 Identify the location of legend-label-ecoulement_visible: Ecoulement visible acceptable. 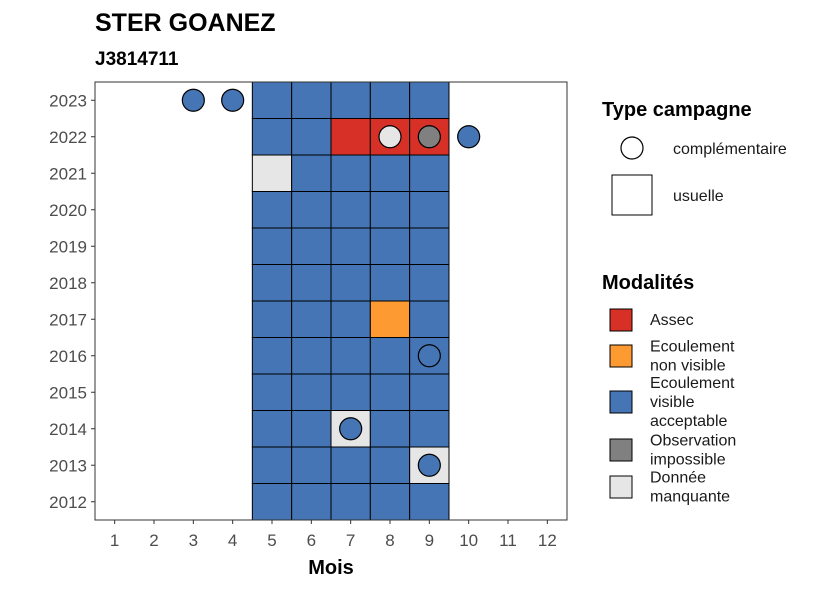
(692, 402).